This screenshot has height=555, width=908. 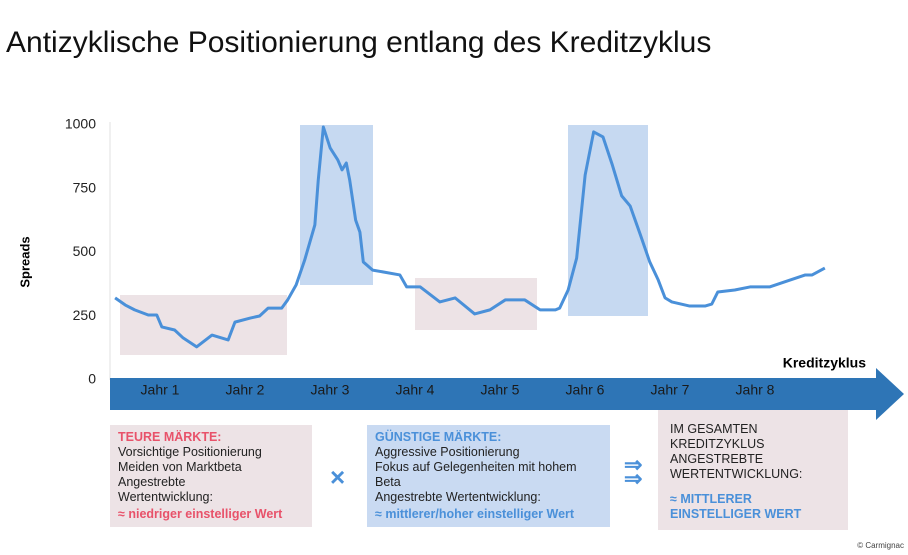 I want to click on box-heading: GÜNSTIGE MÄRKTE:, so click(x=438, y=437).